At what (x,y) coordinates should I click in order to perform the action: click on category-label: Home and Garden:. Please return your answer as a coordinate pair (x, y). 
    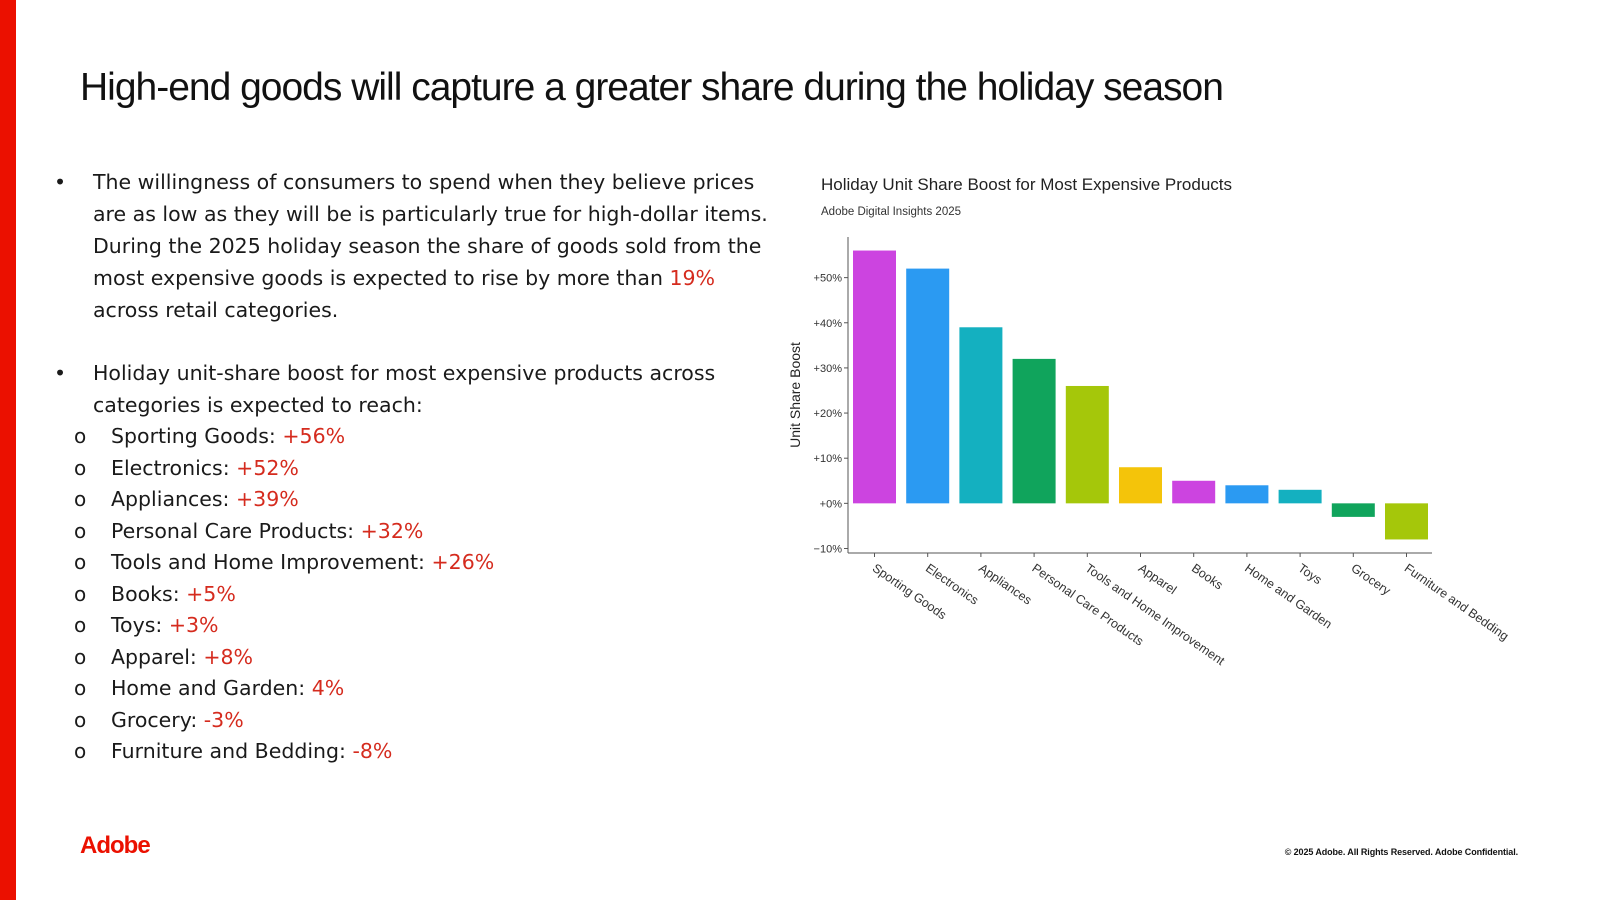
    Looking at the image, I should click on (211, 688).